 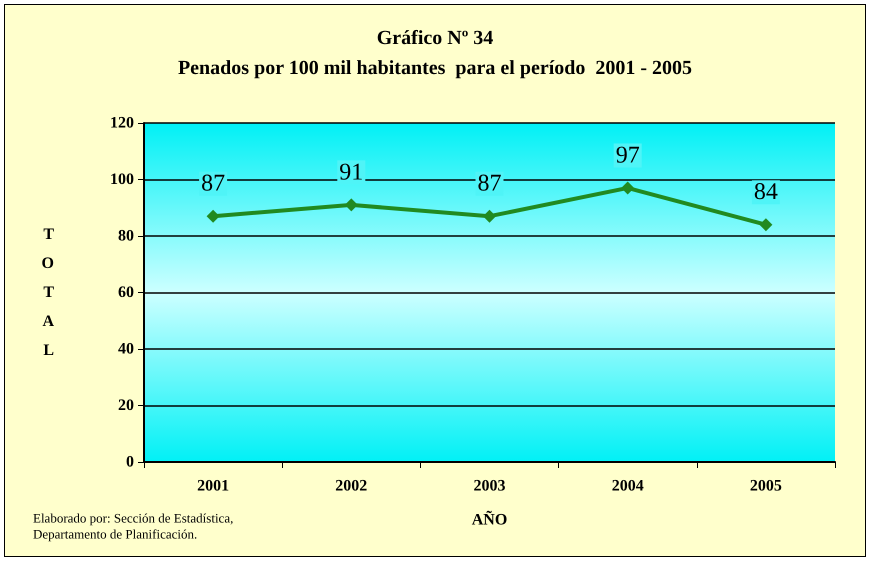 I want to click on x-tick-label: 2004, so click(x=628, y=486).